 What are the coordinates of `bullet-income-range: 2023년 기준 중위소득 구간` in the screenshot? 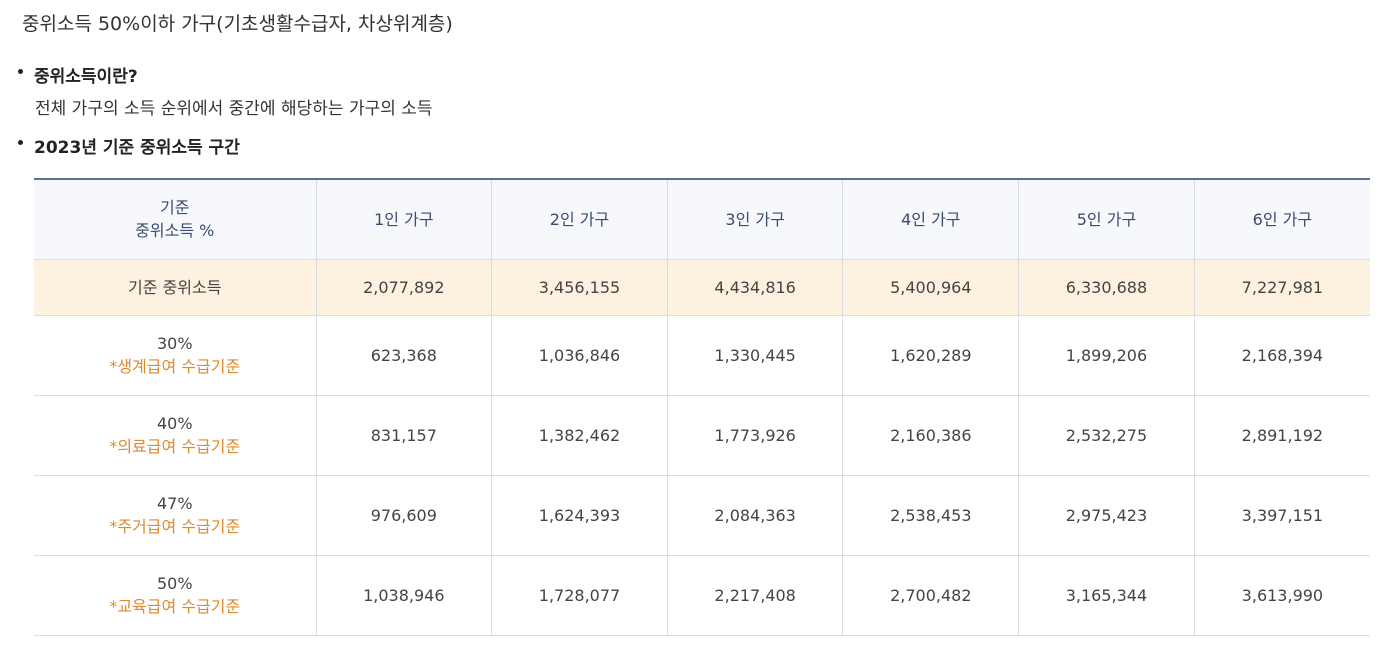 It's located at (129, 145).